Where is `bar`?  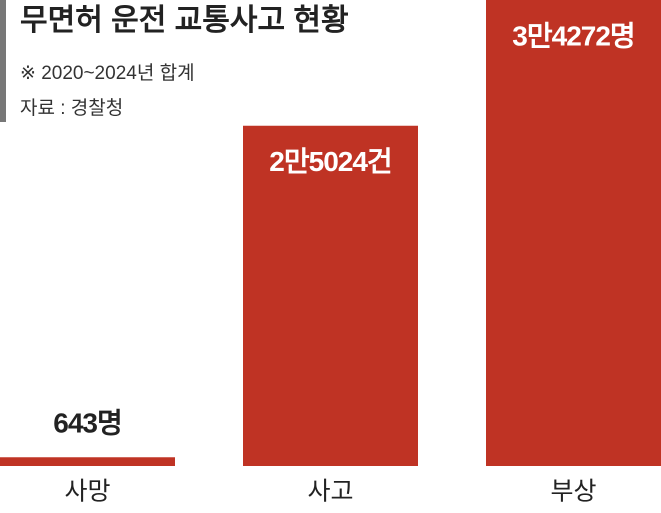 bar is located at coordinates (87, 461).